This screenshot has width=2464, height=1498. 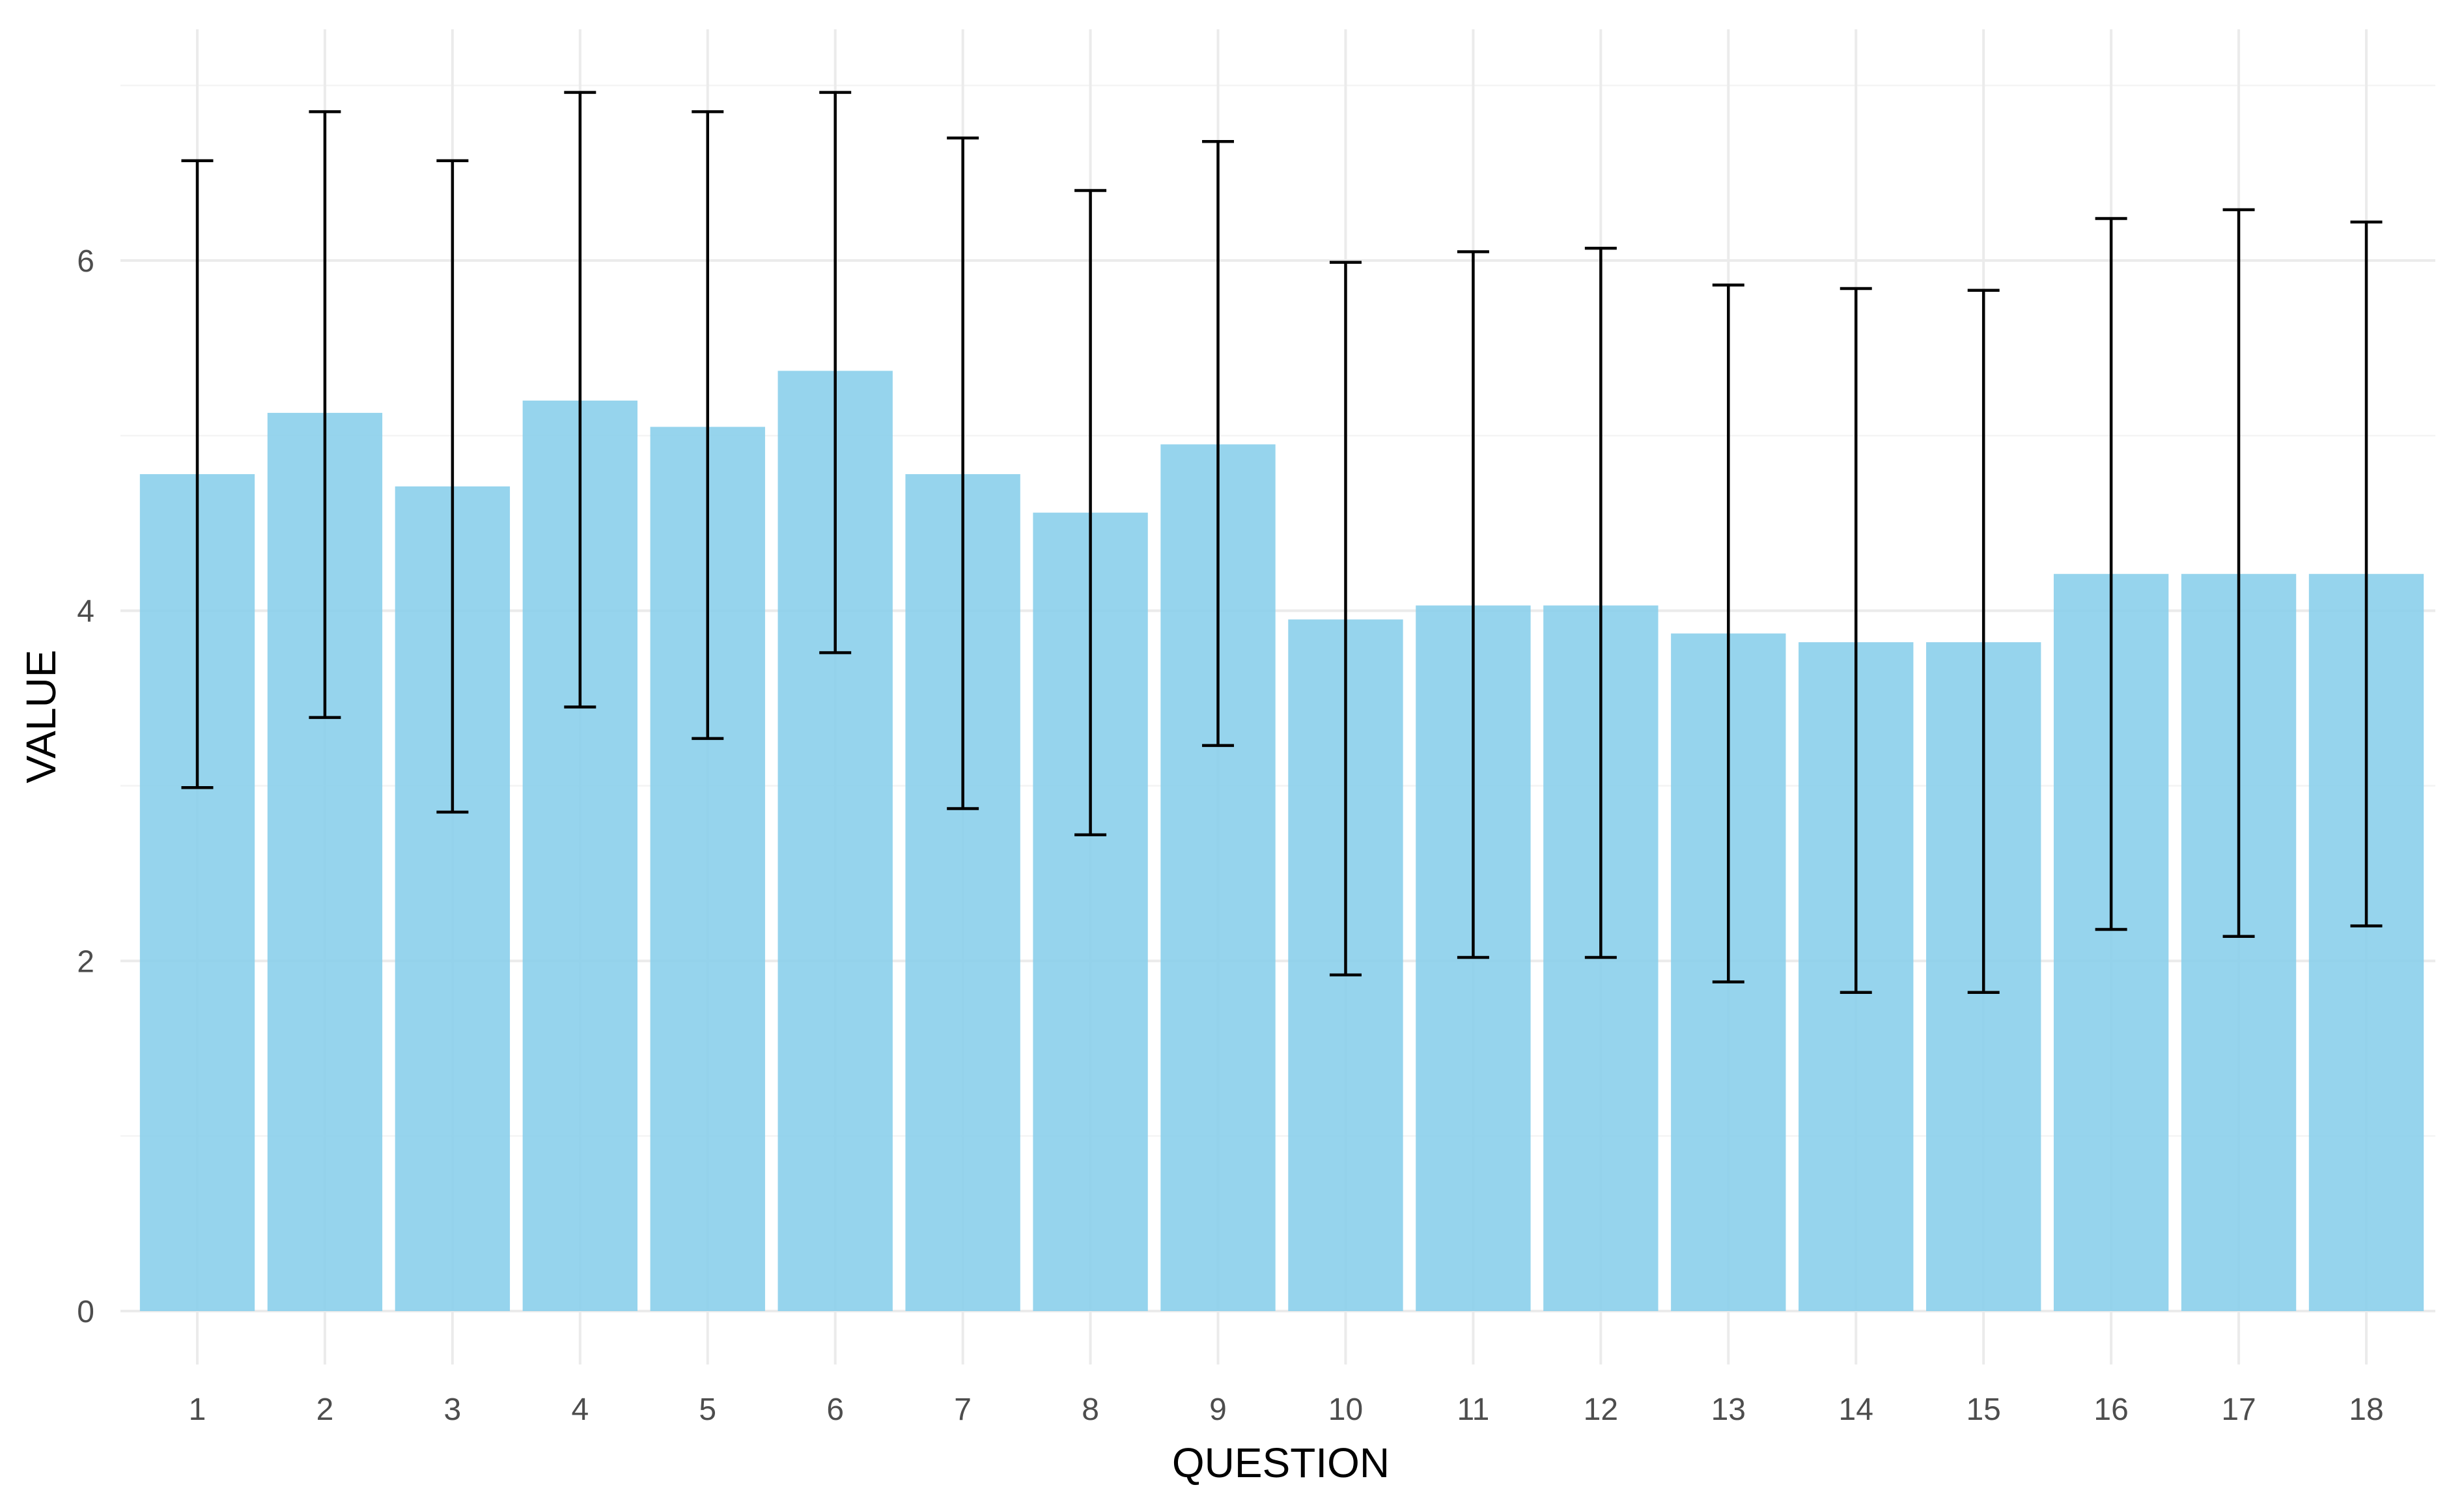 What do you see at coordinates (2110, 1409) in the screenshot?
I see `x-tick-label: 16` at bounding box center [2110, 1409].